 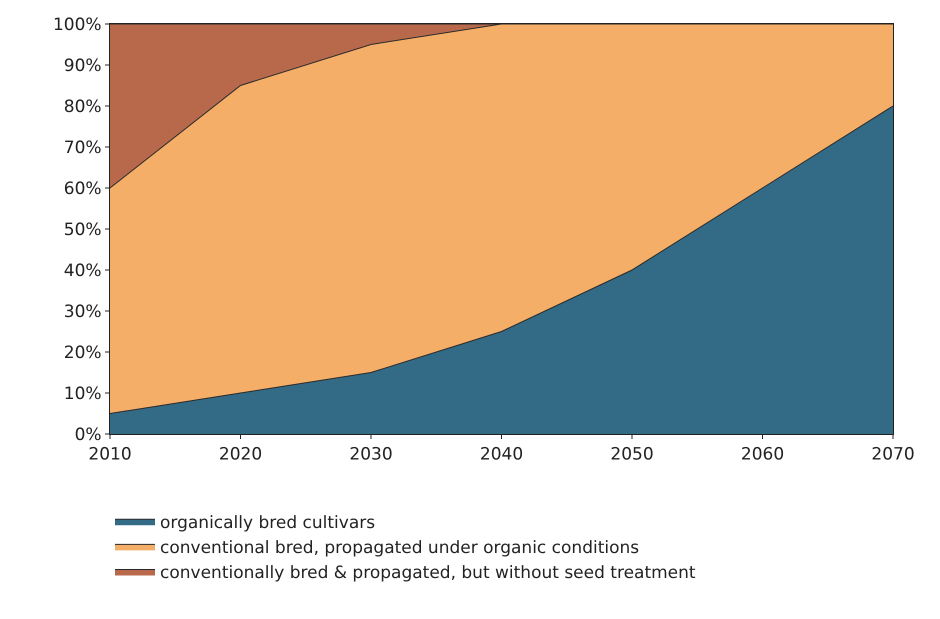 What do you see at coordinates (88, 434) in the screenshot?
I see `y-tick-label: 0%` at bounding box center [88, 434].